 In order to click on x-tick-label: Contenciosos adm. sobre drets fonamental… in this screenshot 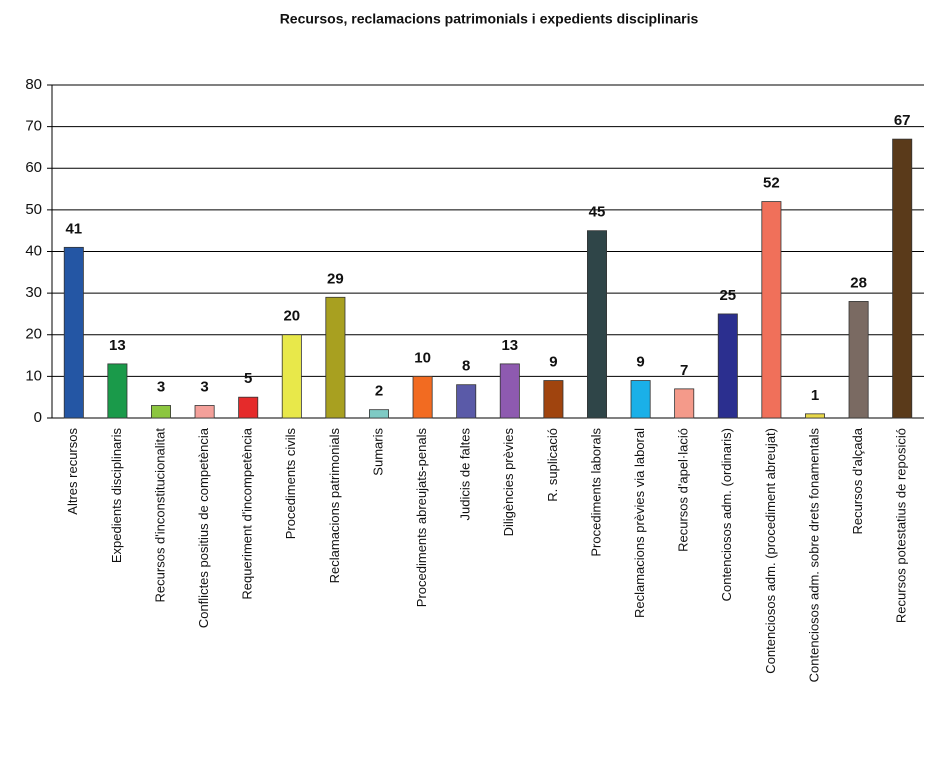, I will do `click(813, 555)`.